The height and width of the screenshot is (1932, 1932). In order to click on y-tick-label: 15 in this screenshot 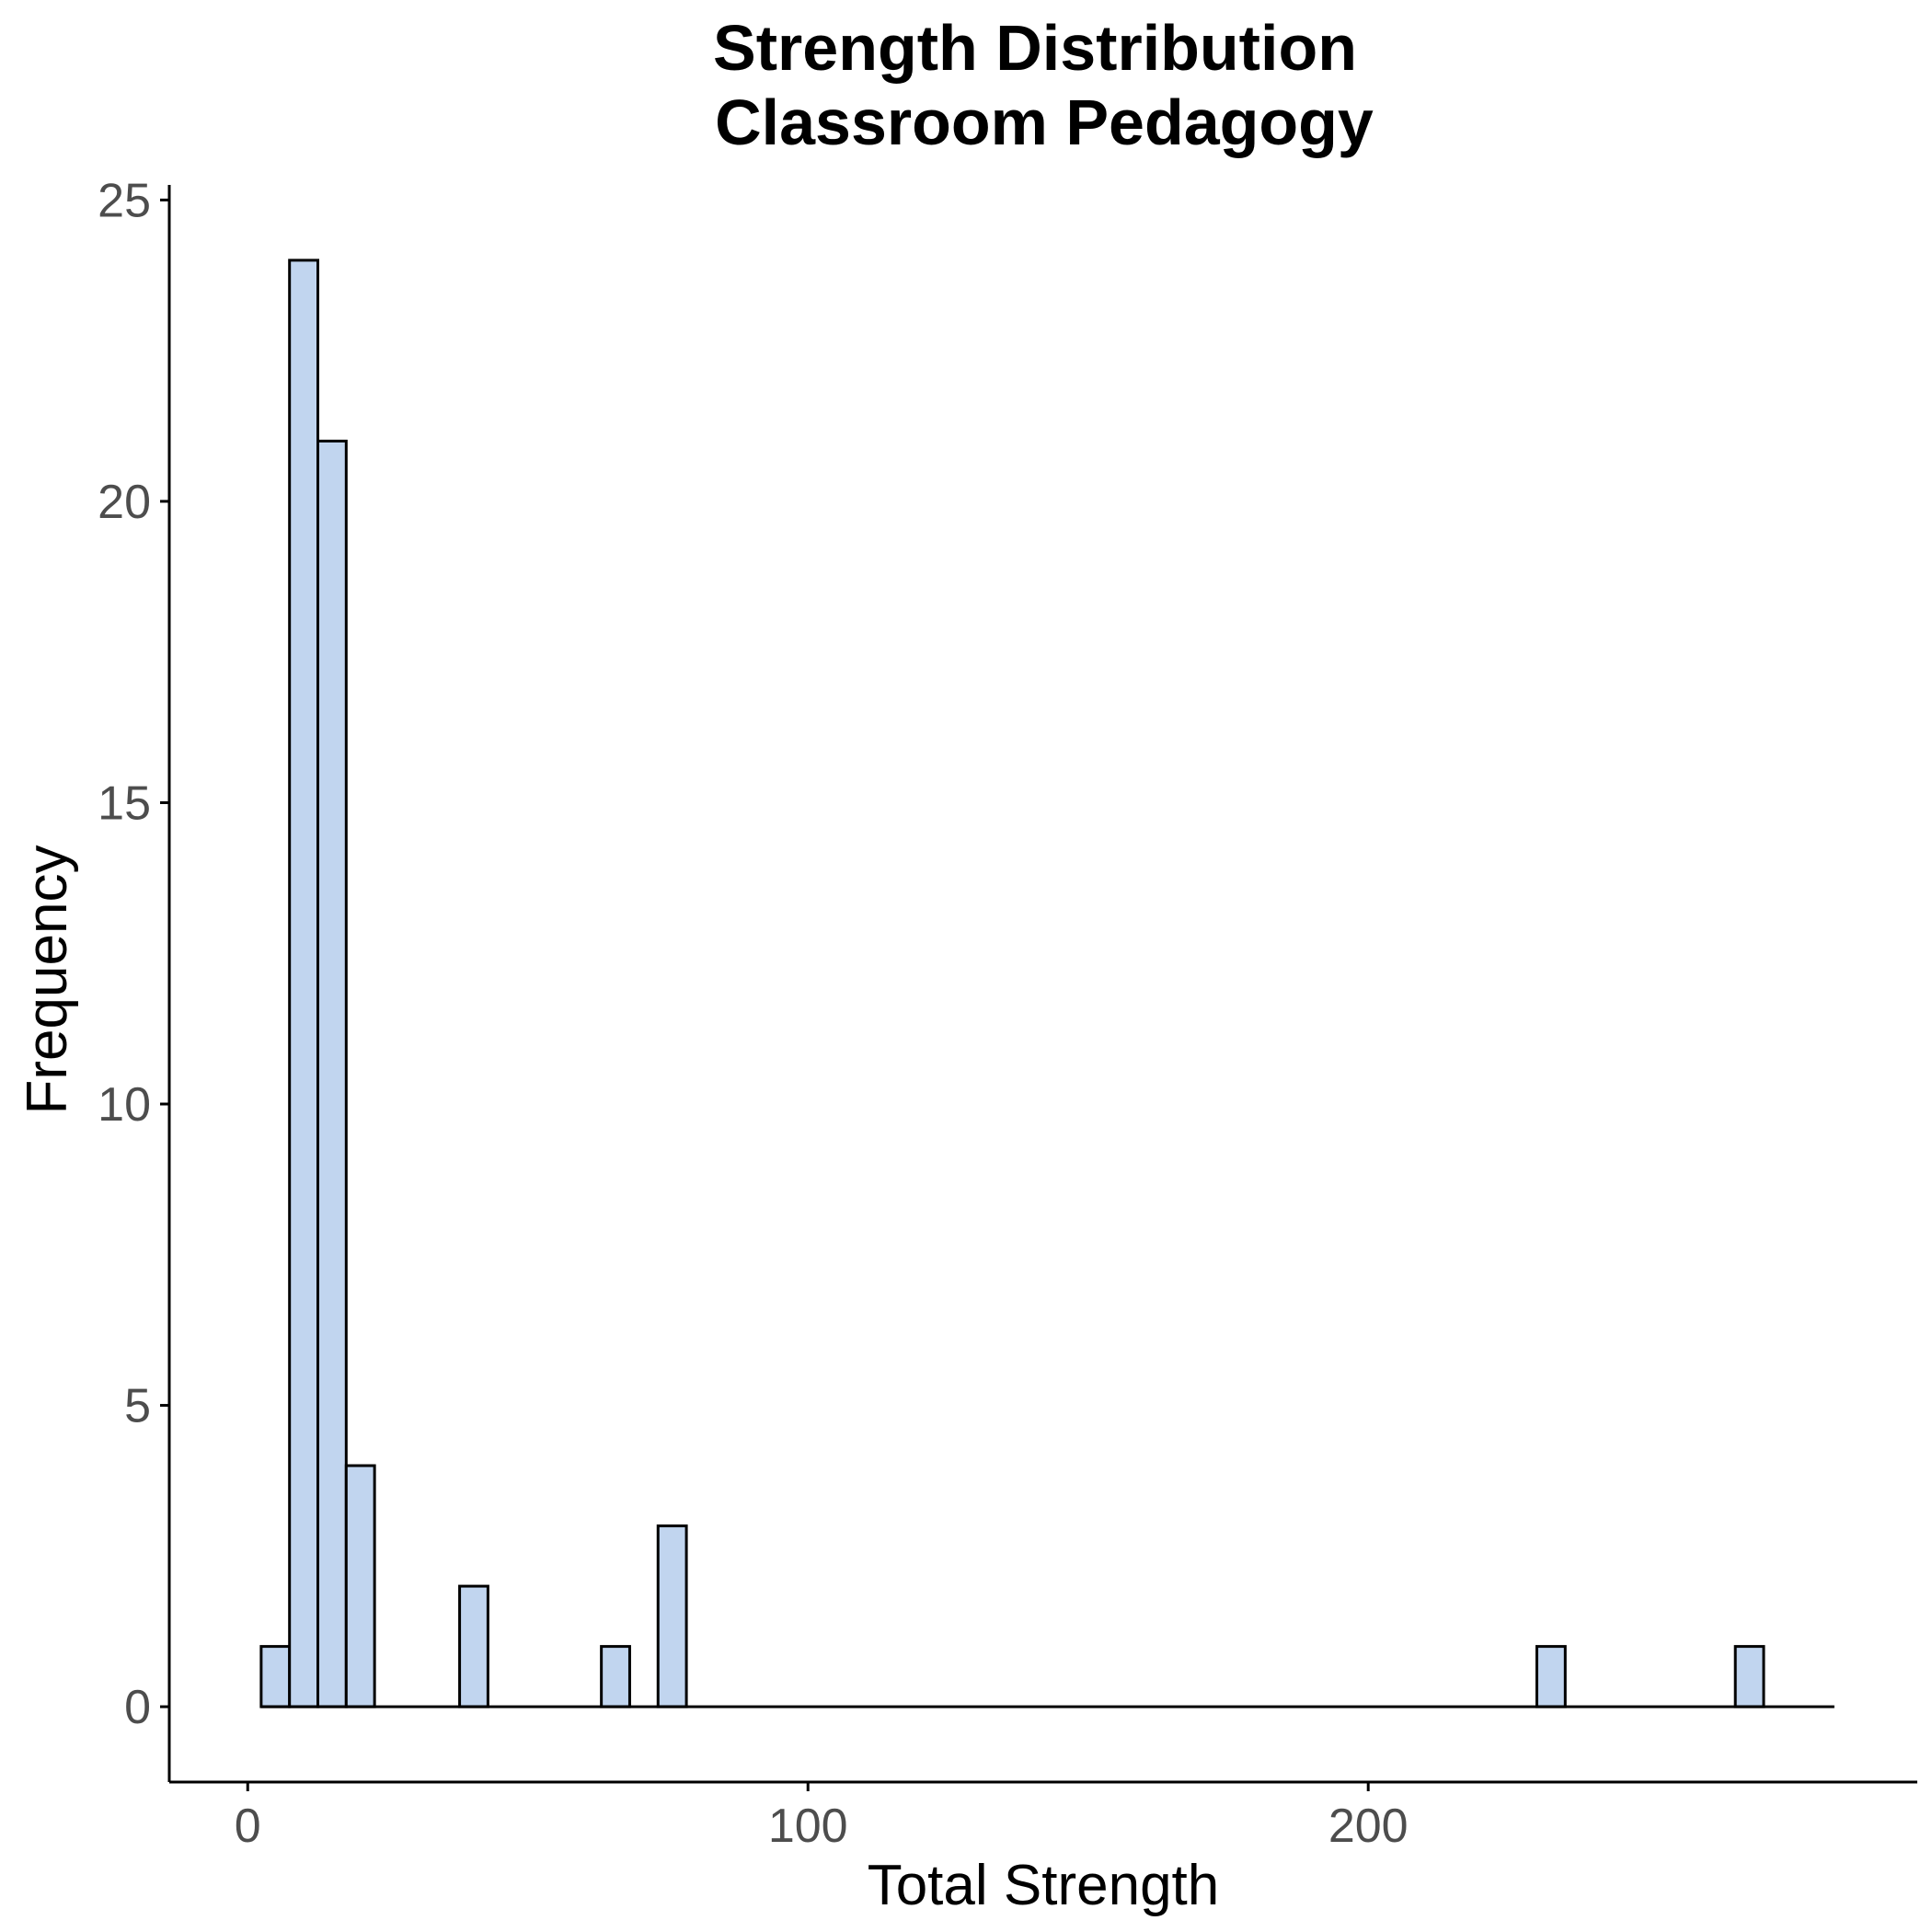, I will do `click(124, 803)`.